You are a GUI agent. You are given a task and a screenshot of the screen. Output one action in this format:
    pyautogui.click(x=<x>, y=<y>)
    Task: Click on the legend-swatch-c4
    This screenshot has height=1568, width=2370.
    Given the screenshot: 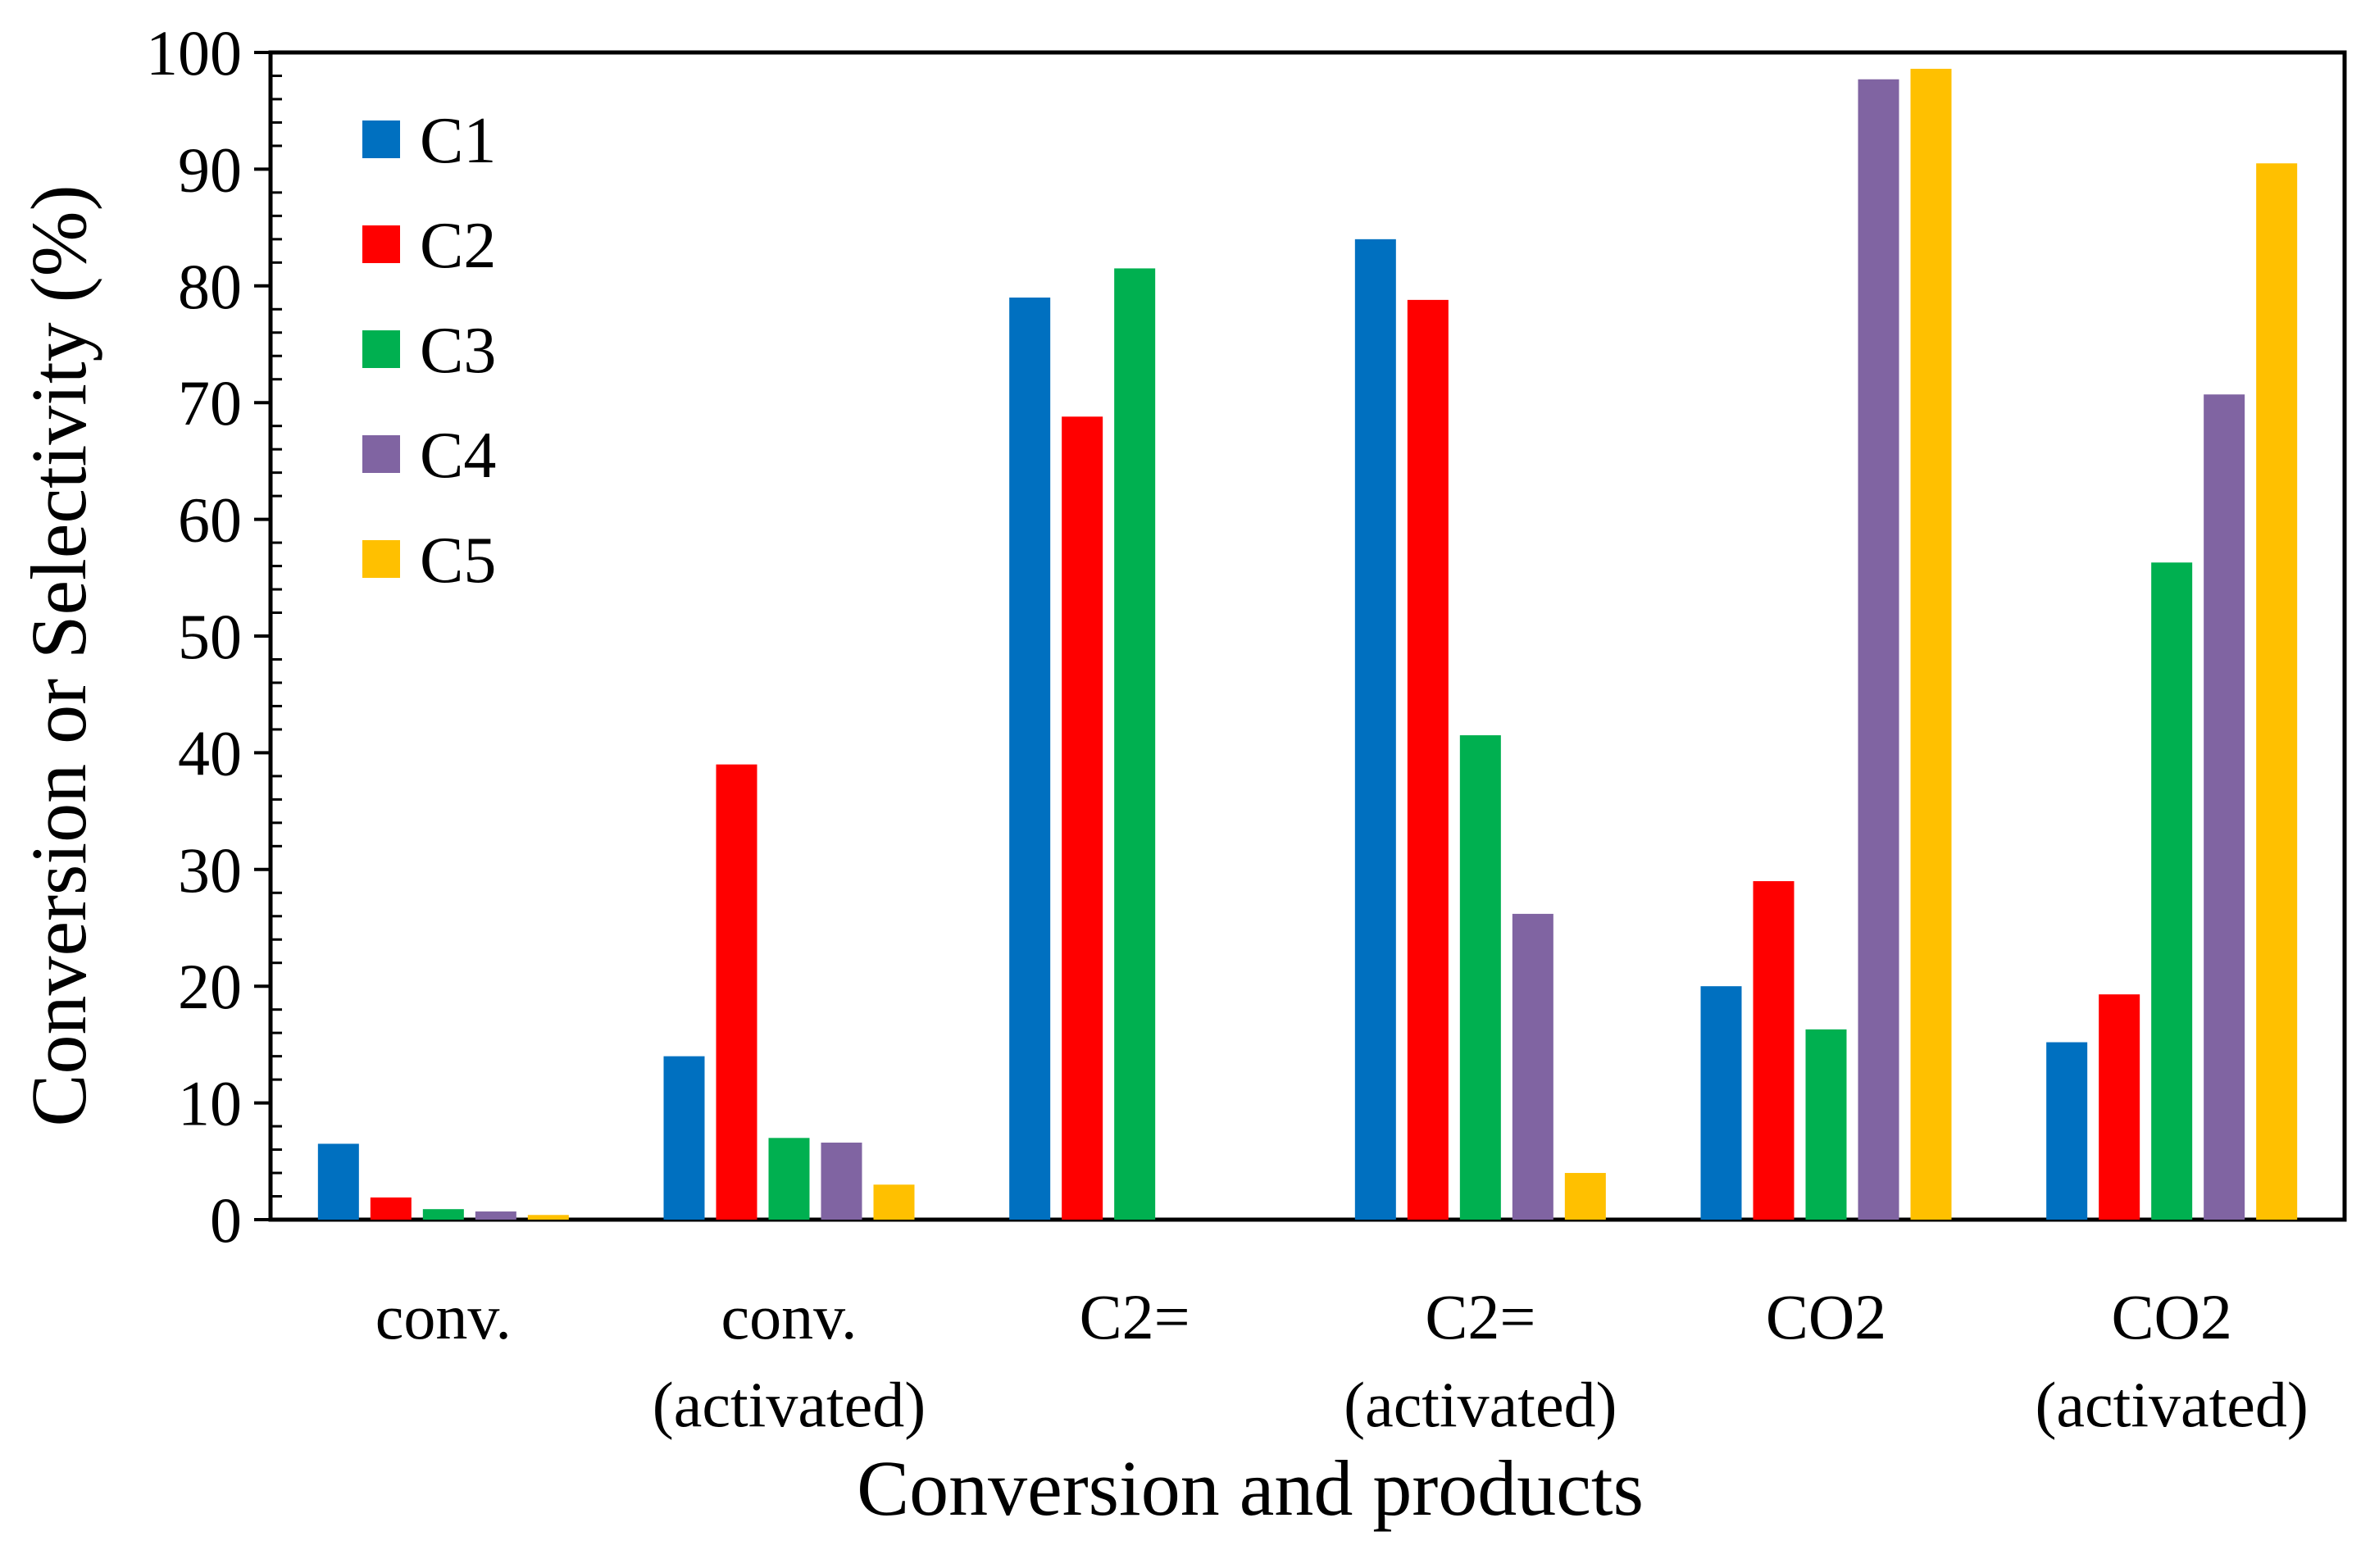 What is the action you would take?
    pyautogui.click(x=381, y=454)
    